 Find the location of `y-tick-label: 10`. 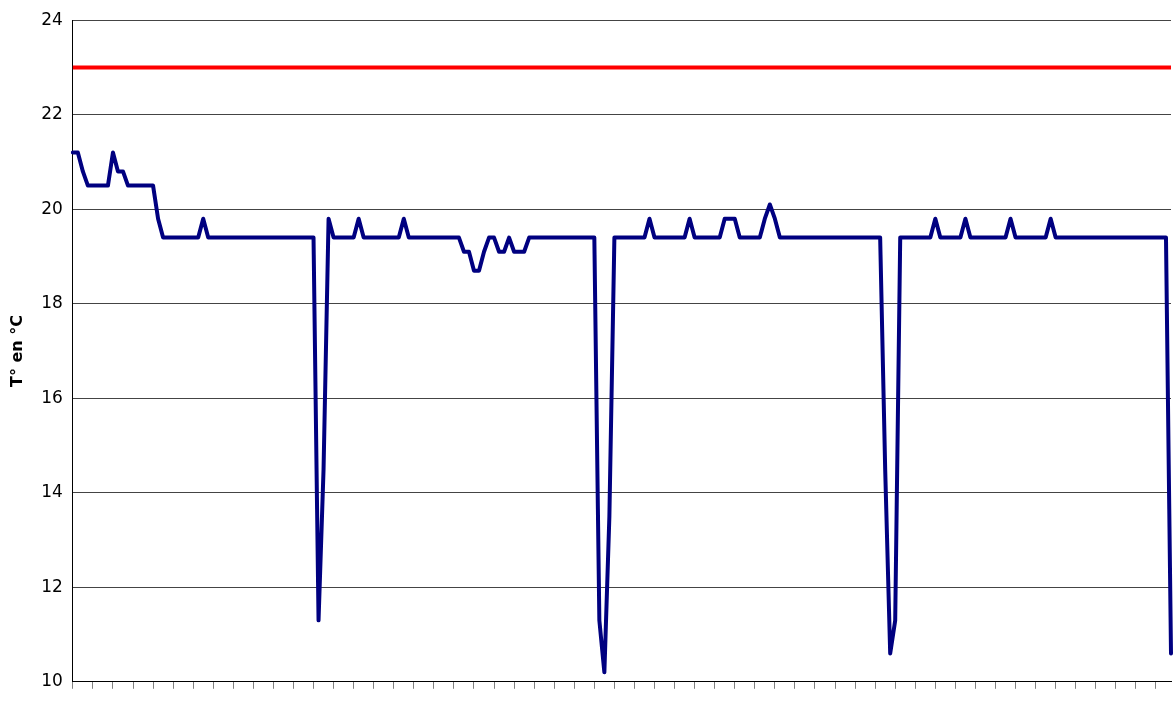

y-tick-label: 10 is located at coordinates (52, 680).